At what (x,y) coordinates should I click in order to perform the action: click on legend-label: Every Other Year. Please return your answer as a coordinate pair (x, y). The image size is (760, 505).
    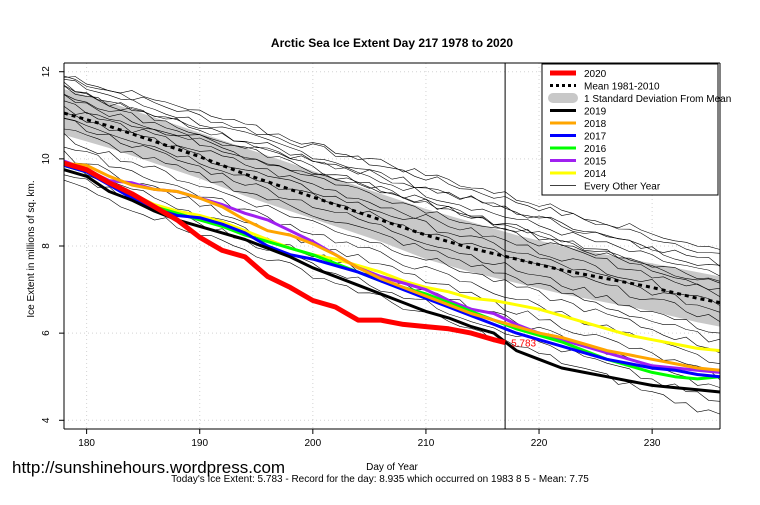
    Looking at the image, I should click on (622, 187).